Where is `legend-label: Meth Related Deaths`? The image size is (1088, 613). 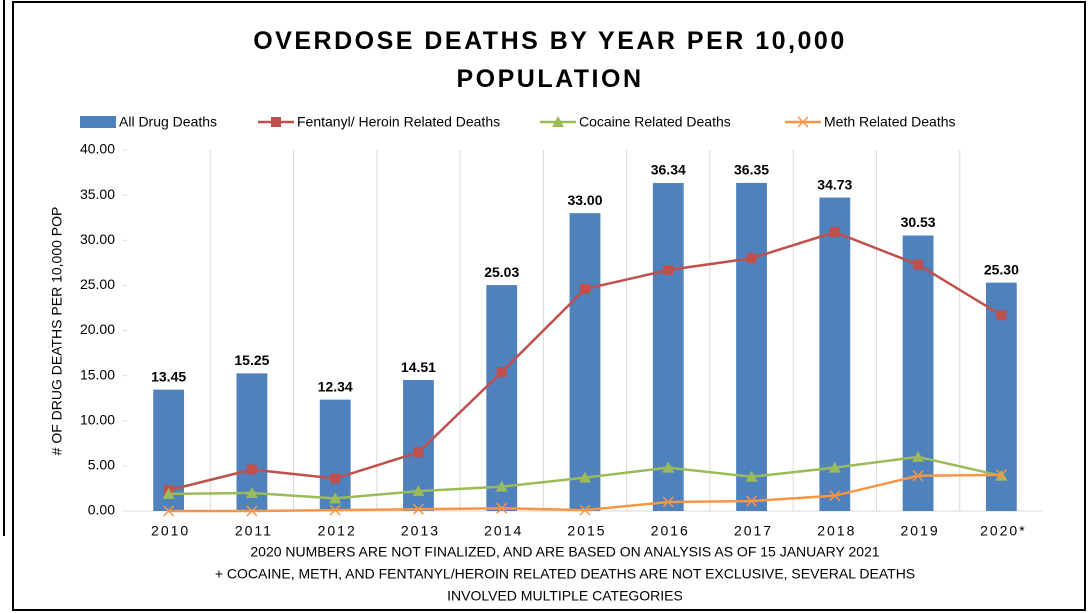
legend-label: Meth Related Deaths is located at coordinates (890, 122).